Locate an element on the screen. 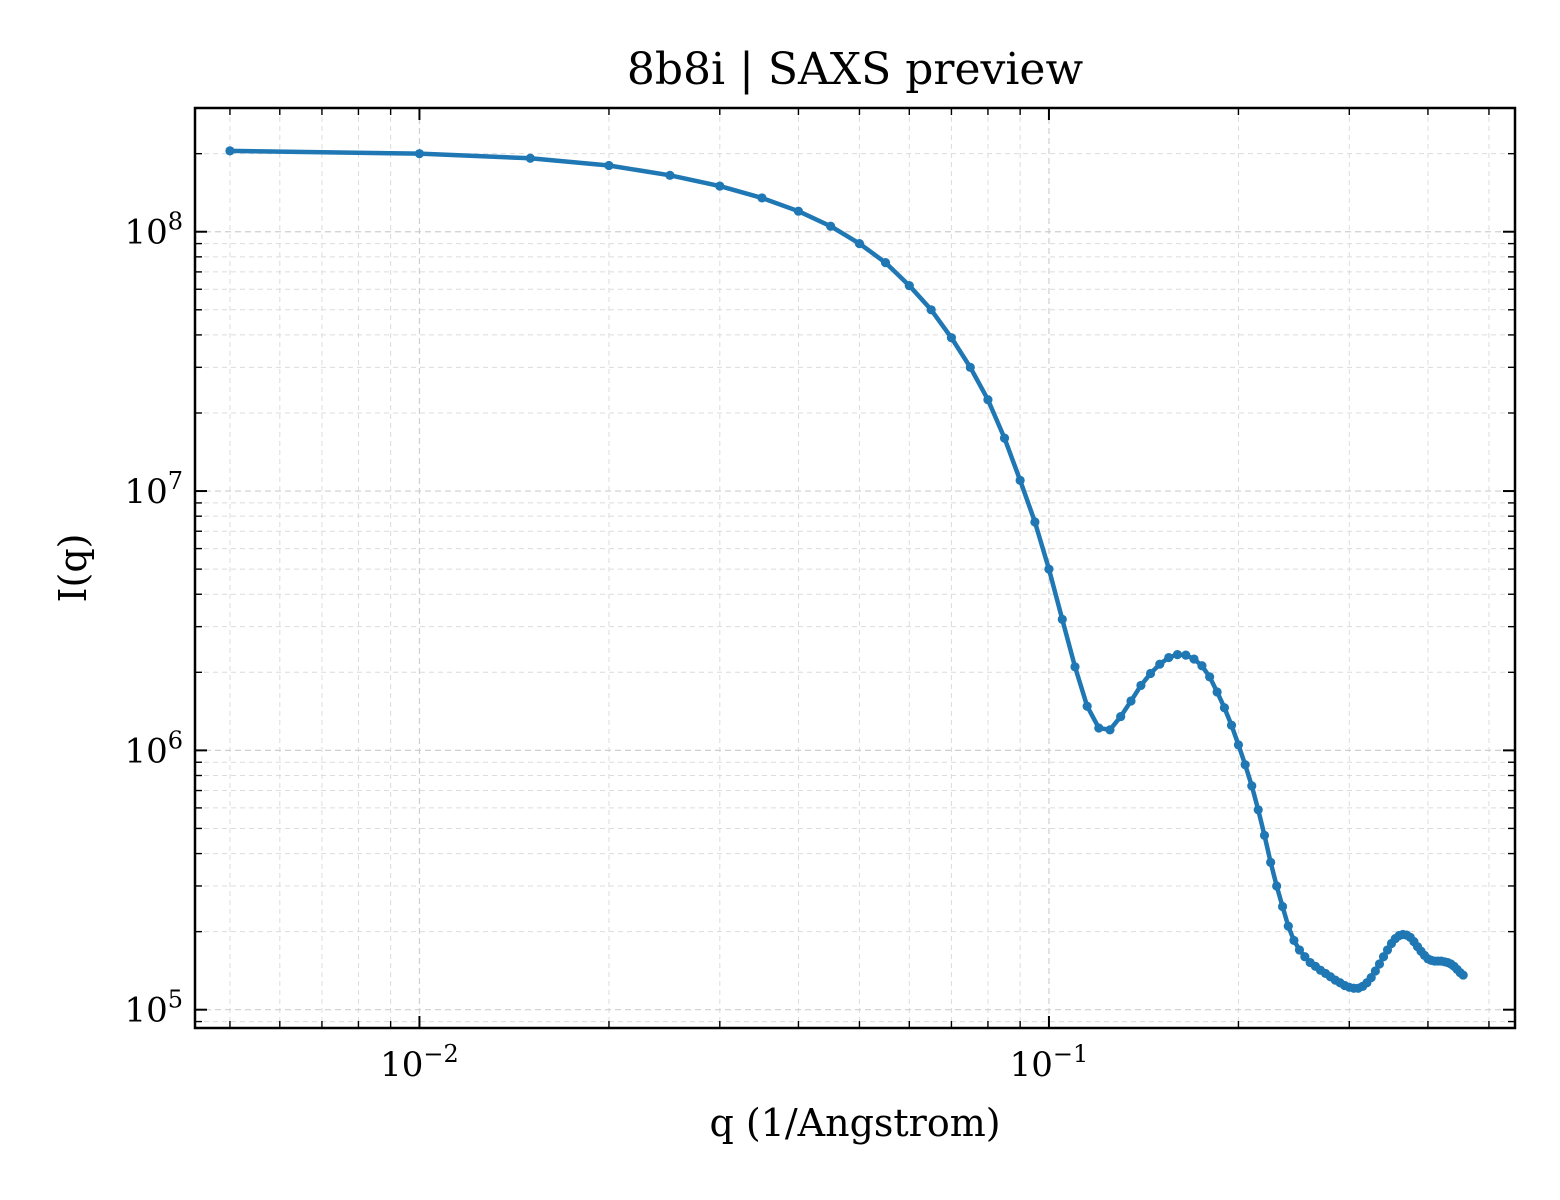 Image resolution: width=1560 pixels, height=1200 pixels. x-tick-label: 10⁻² is located at coordinates (419, 1062).